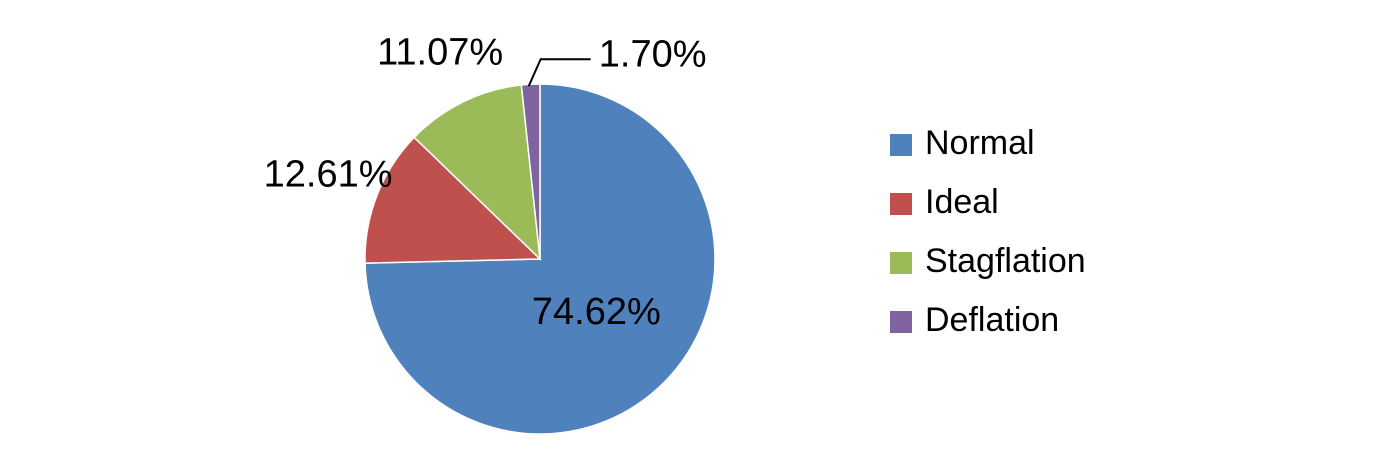 The height and width of the screenshot is (469, 1400). Describe the element at coordinates (440, 53) in the screenshot. I see `data-label: 11.07%` at that location.